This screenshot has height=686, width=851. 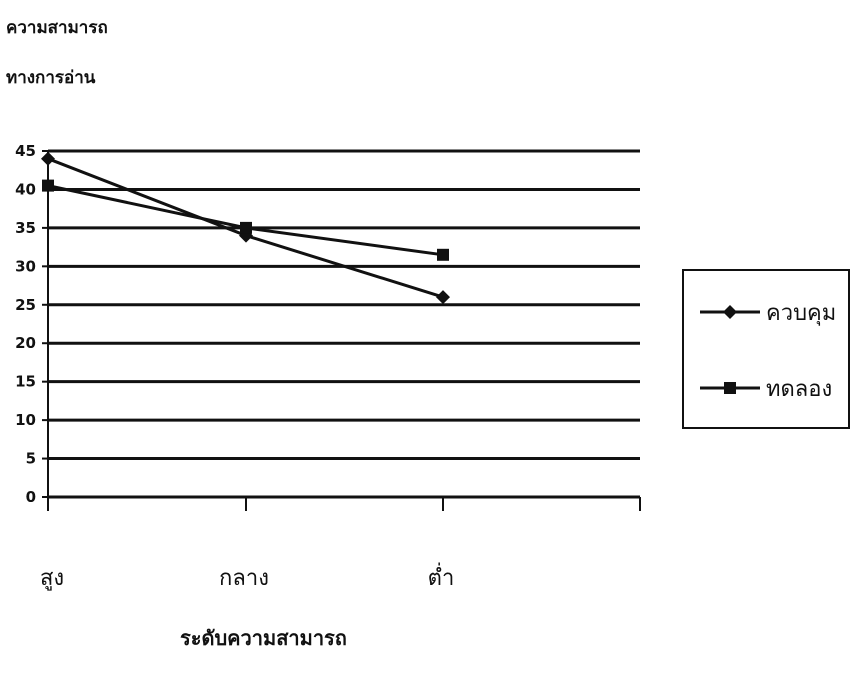 I want to click on legend-label-0: ควบคุม, so click(x=801, y=313).